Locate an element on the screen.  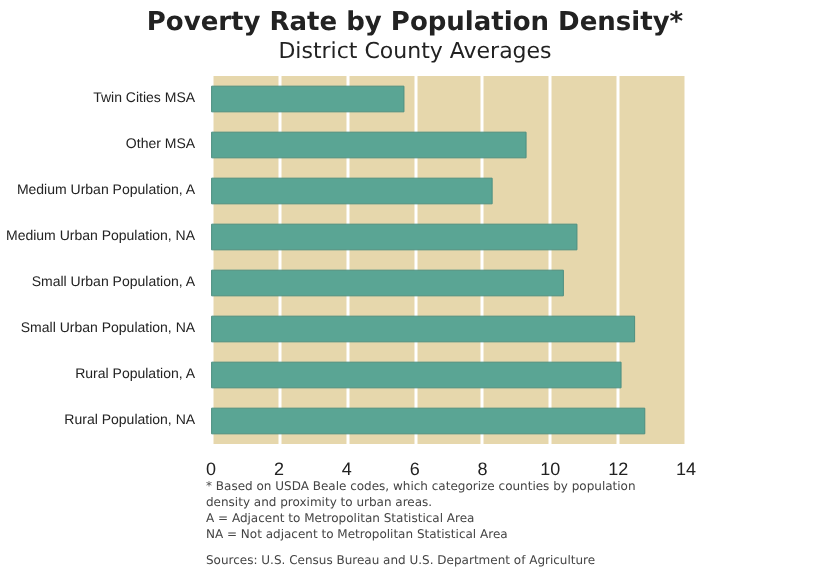
x-tick-label: 14 is located at coordinates (686, 469).